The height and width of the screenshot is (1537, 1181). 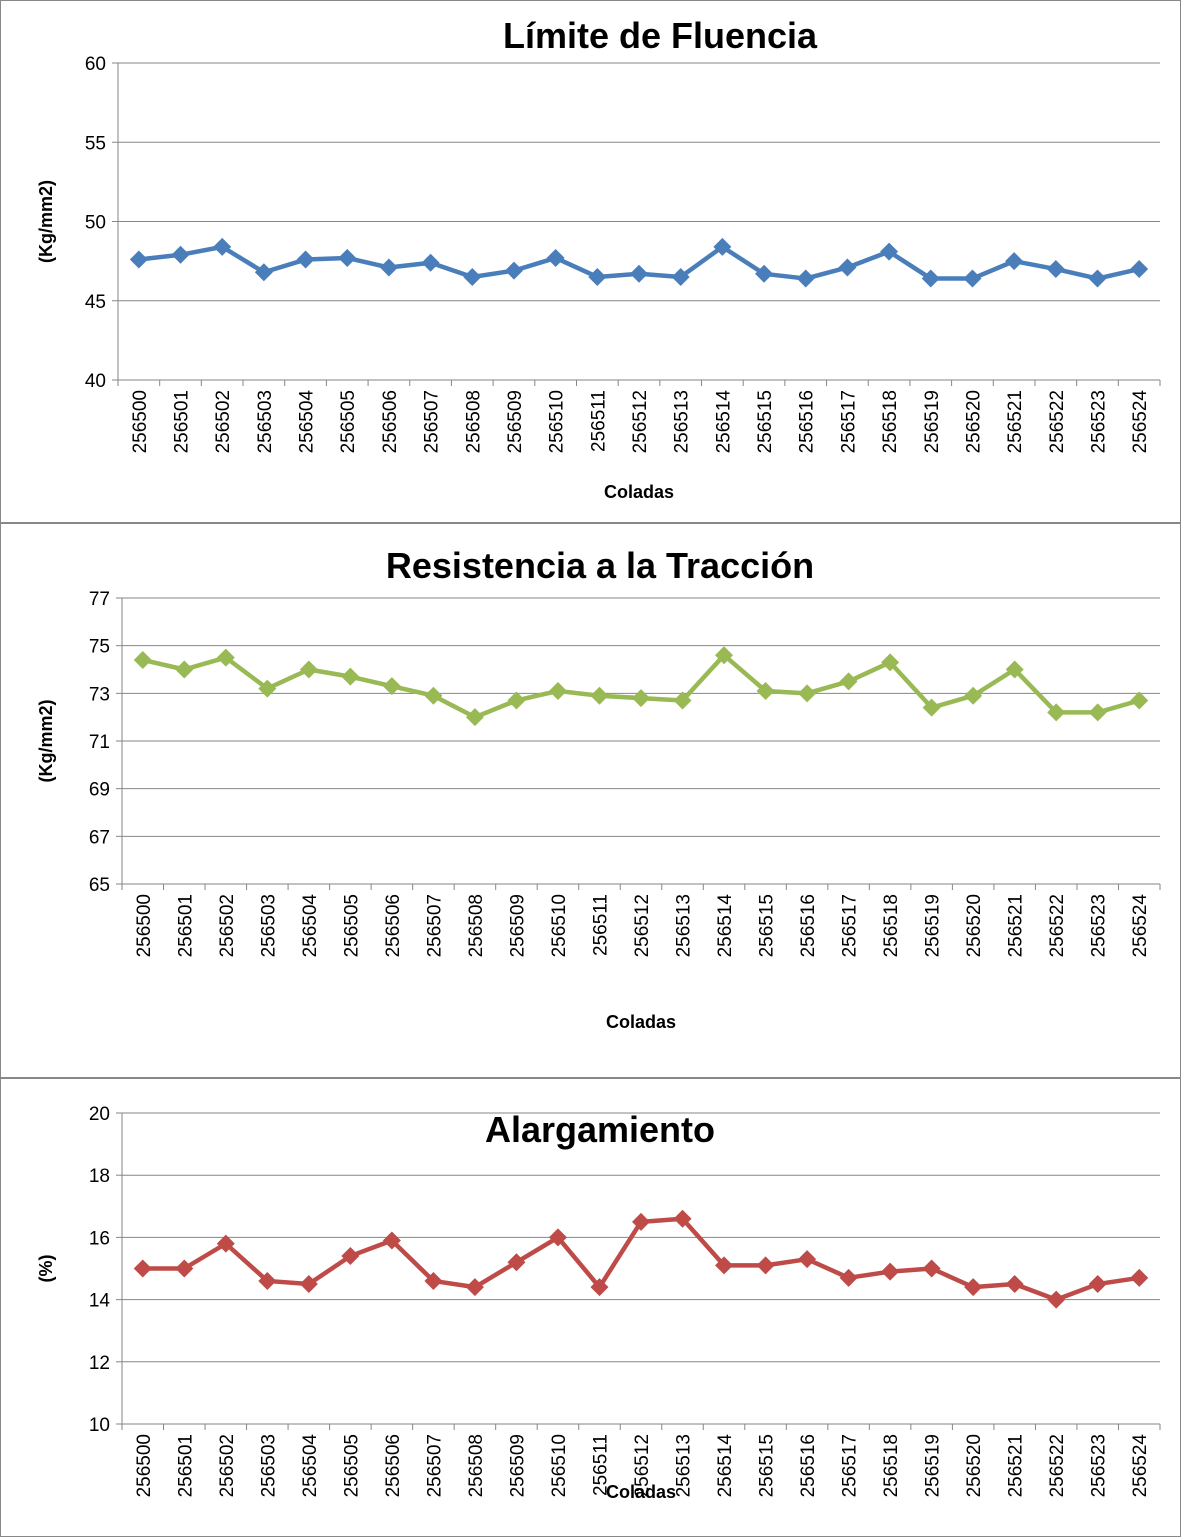 What do you see at coordinates (99, 1363) in the screenshot?
I see `y-tick-label: 12` at bounding box center [99, 1363].